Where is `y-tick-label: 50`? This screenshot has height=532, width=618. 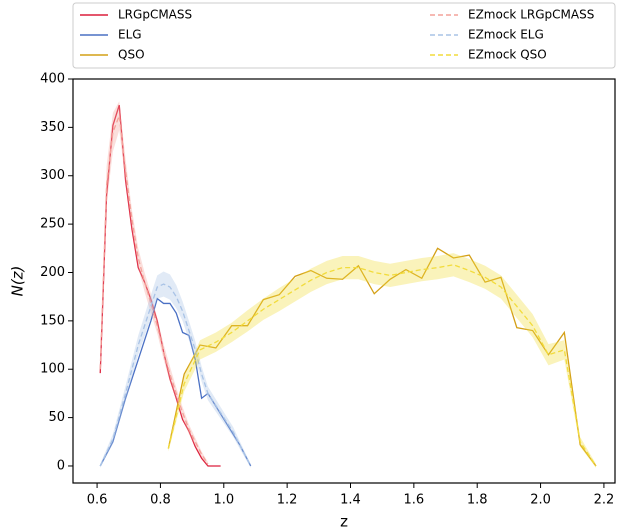
y-tick-label: 50 is located at coordinates (56, 417).